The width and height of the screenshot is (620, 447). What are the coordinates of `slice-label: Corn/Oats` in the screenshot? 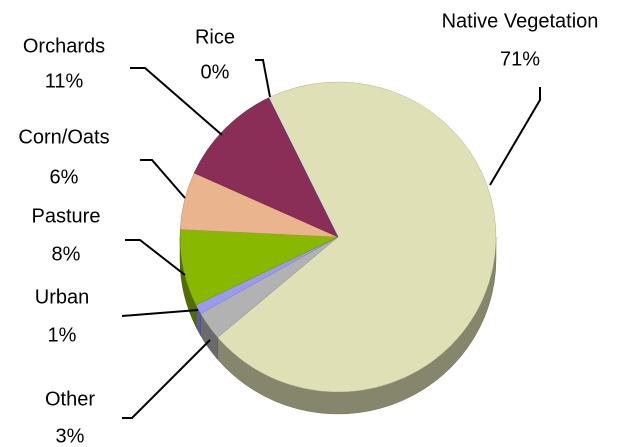 It's located at (63, 137).